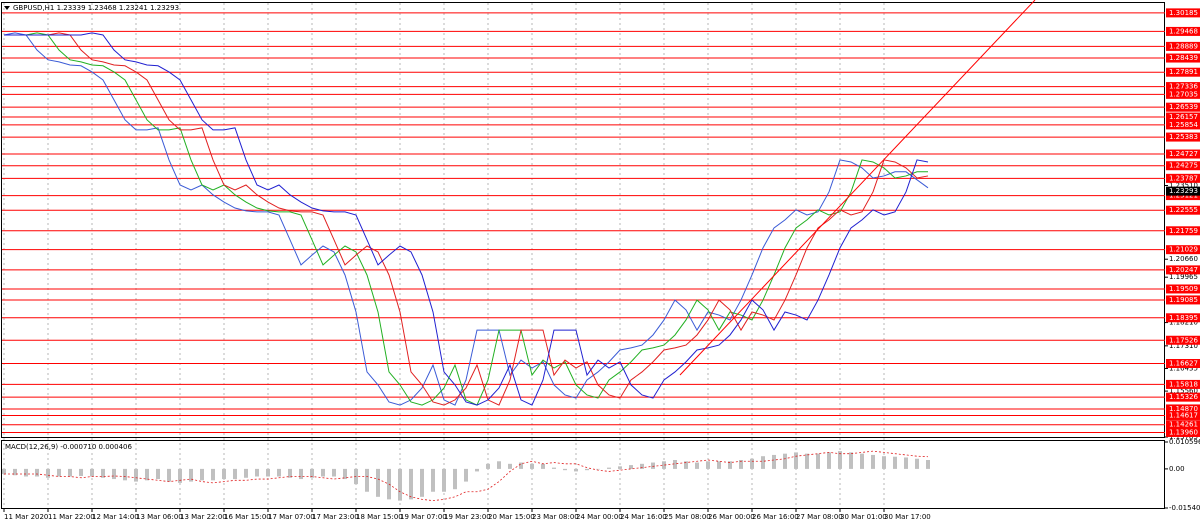  Describe the element at coordinates (335, 517) in the screenshot. I see `x-tick-label: 17 Mar 23:00` at that location.